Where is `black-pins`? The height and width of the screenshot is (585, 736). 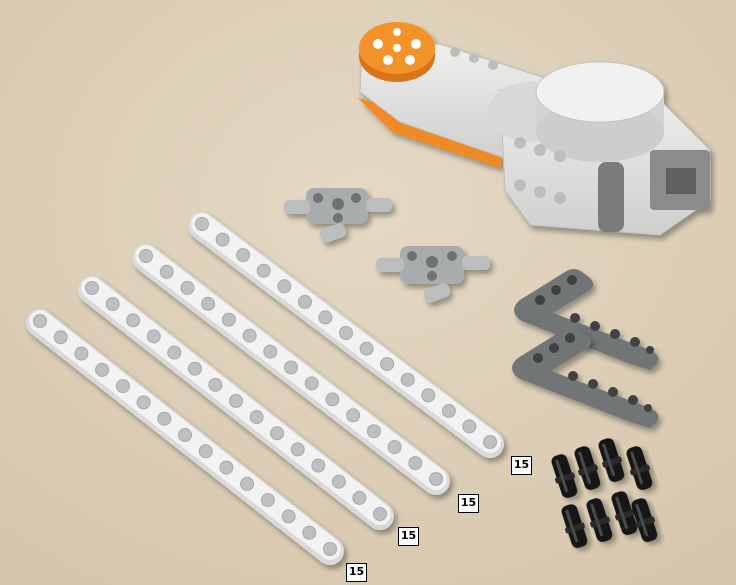 black-pins is located at coordinates (604, 493).